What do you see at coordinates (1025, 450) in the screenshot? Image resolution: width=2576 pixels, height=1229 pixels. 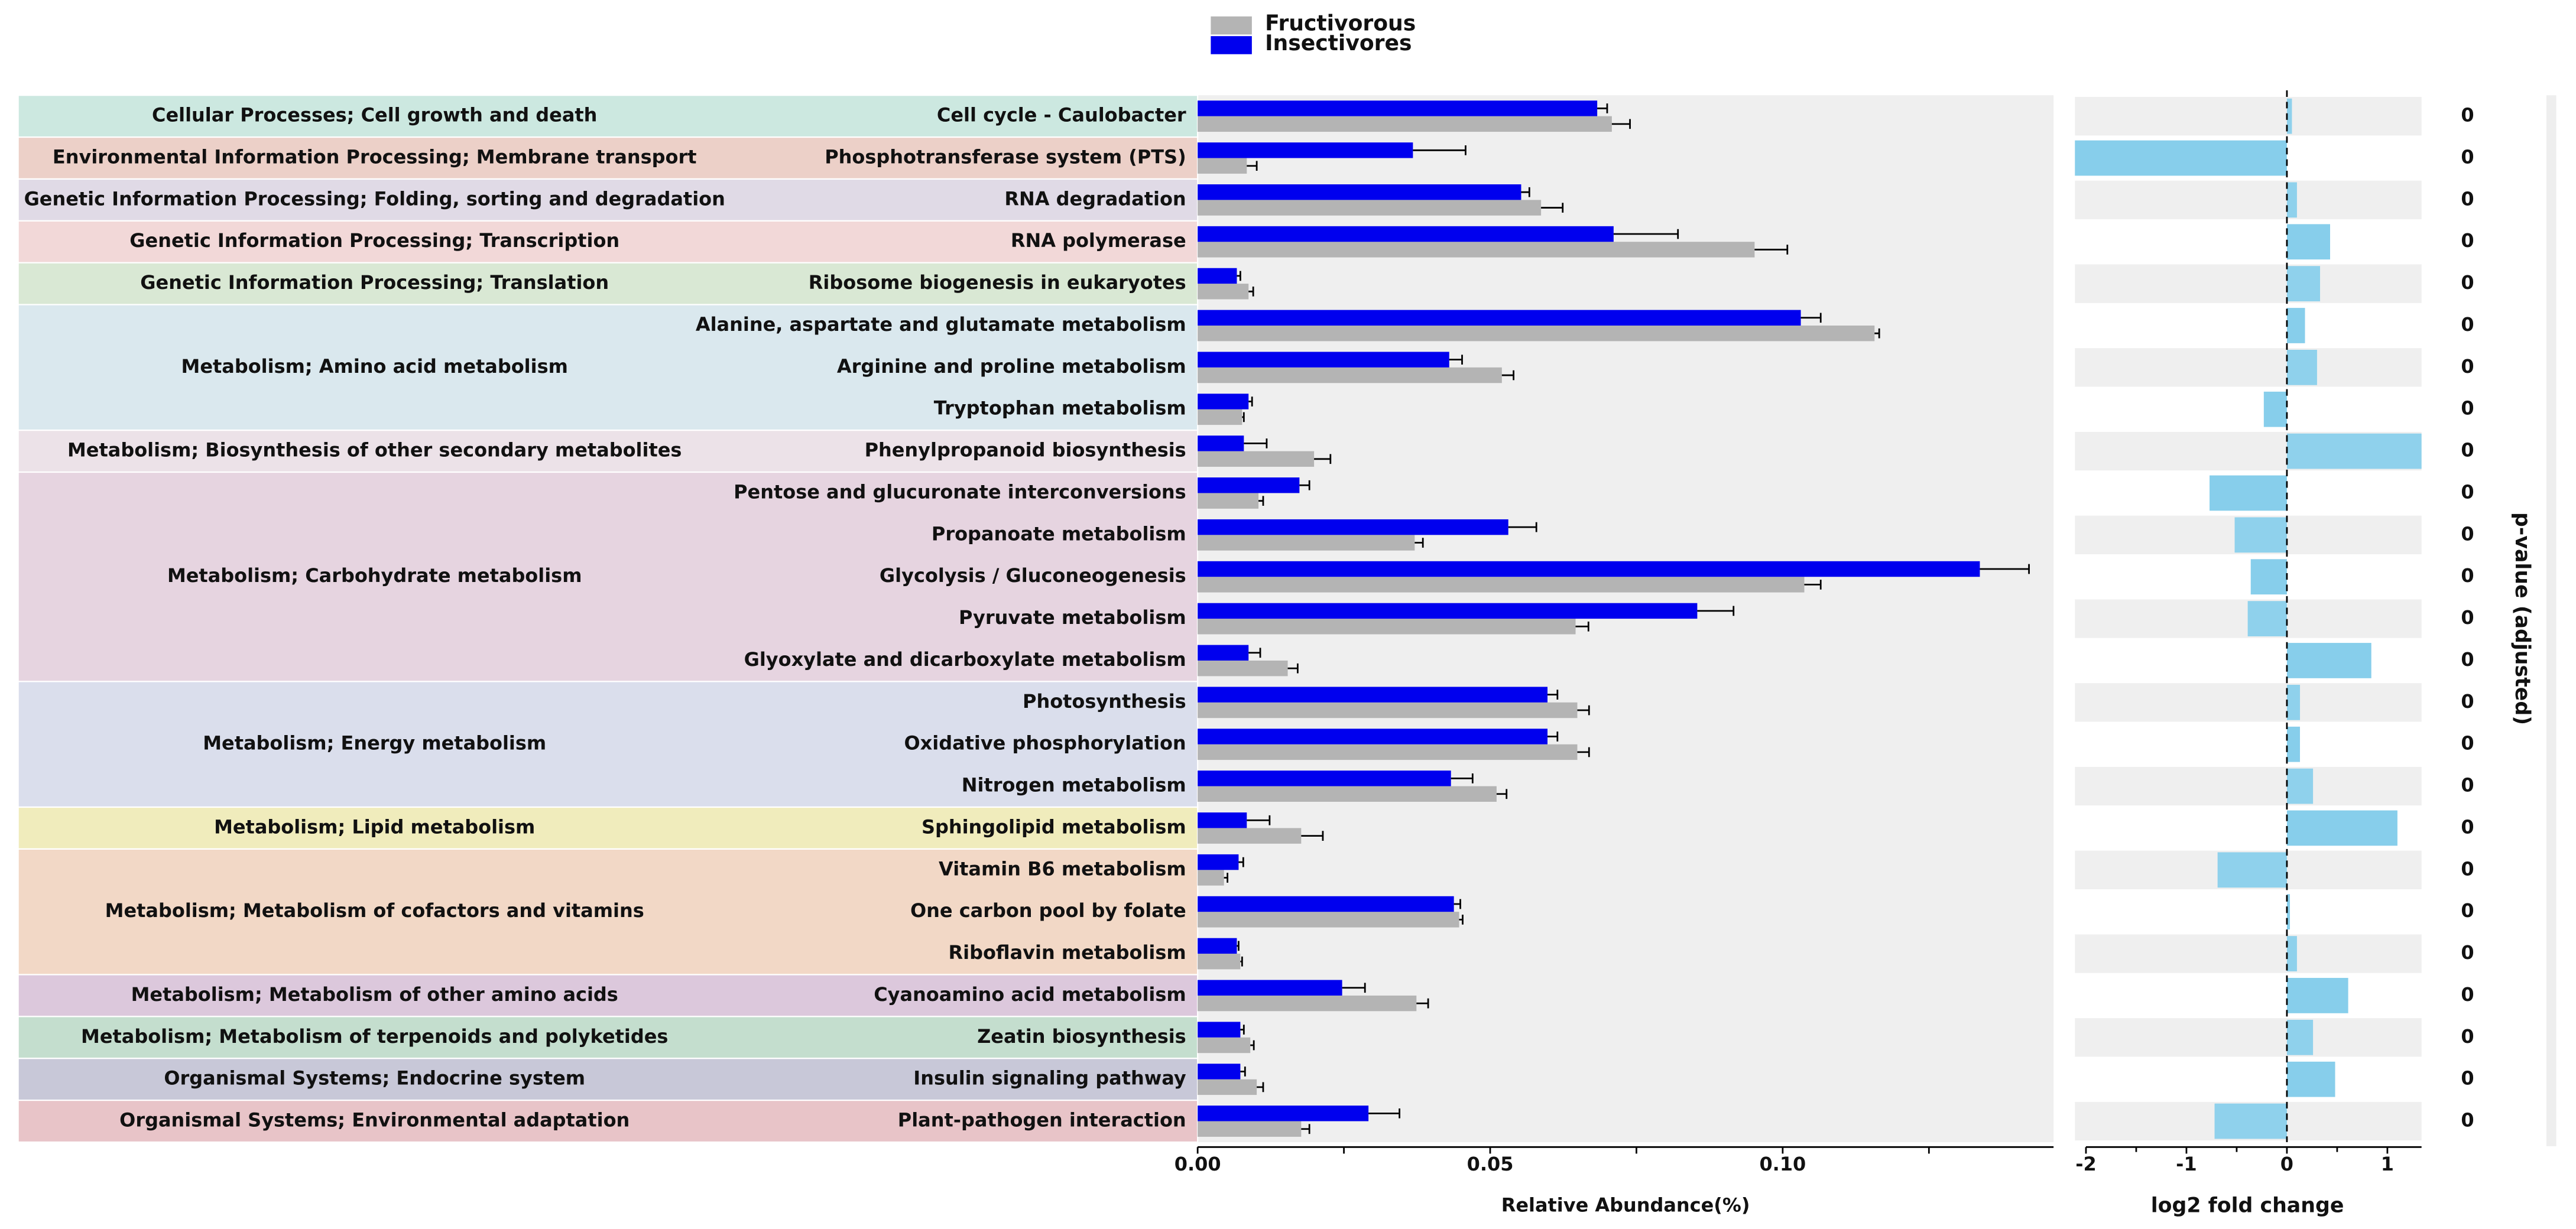 I see `category-label: Phenylpropanoid biosynthesis` at bounding box center [1025, 450].